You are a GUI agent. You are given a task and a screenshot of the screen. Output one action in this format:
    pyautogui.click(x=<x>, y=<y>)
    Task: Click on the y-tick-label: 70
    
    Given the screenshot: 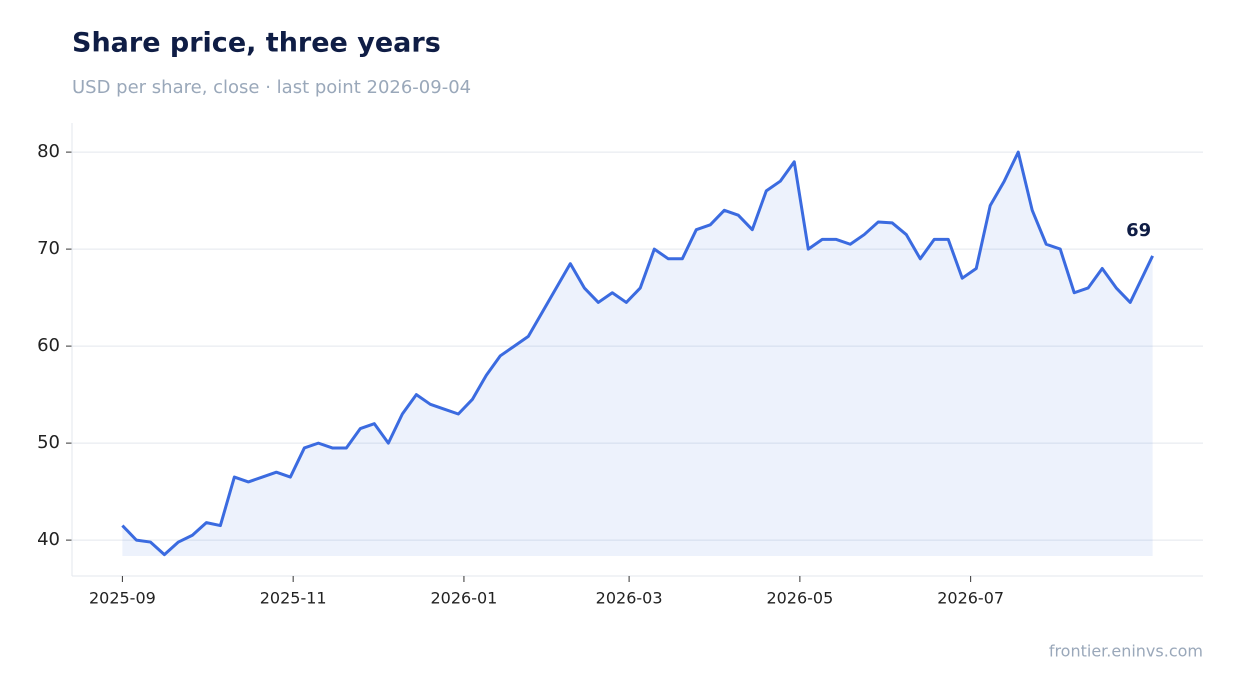 What is the action you would take?
    pyautogui.click(x=48, y=248)
    